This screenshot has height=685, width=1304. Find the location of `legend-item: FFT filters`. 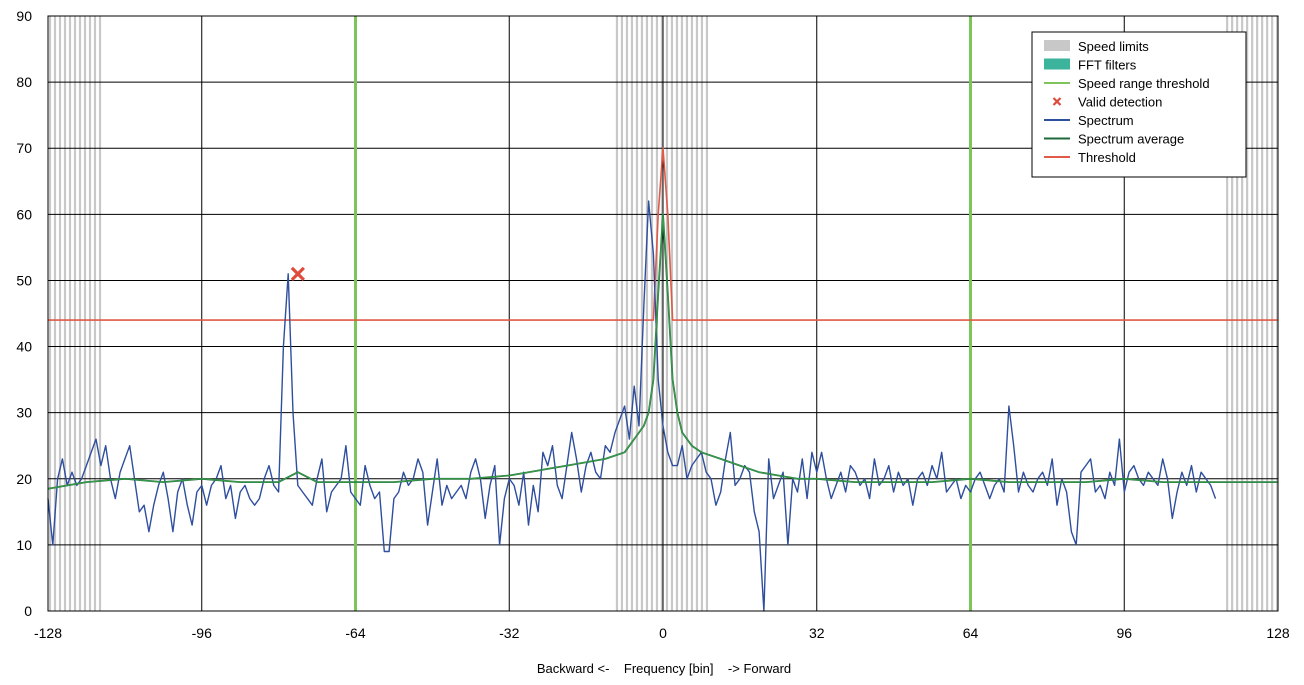

legend-item: FFT filters is located at coordinates (1090, 65).